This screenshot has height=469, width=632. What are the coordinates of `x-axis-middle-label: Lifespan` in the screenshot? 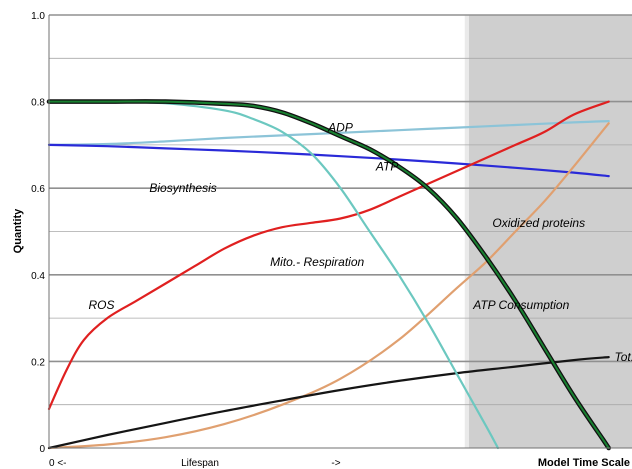 It's located at (200, 463).